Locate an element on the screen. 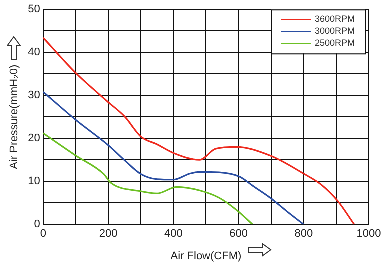  x-tick-label: 200 is located at coordinates (108, 234).